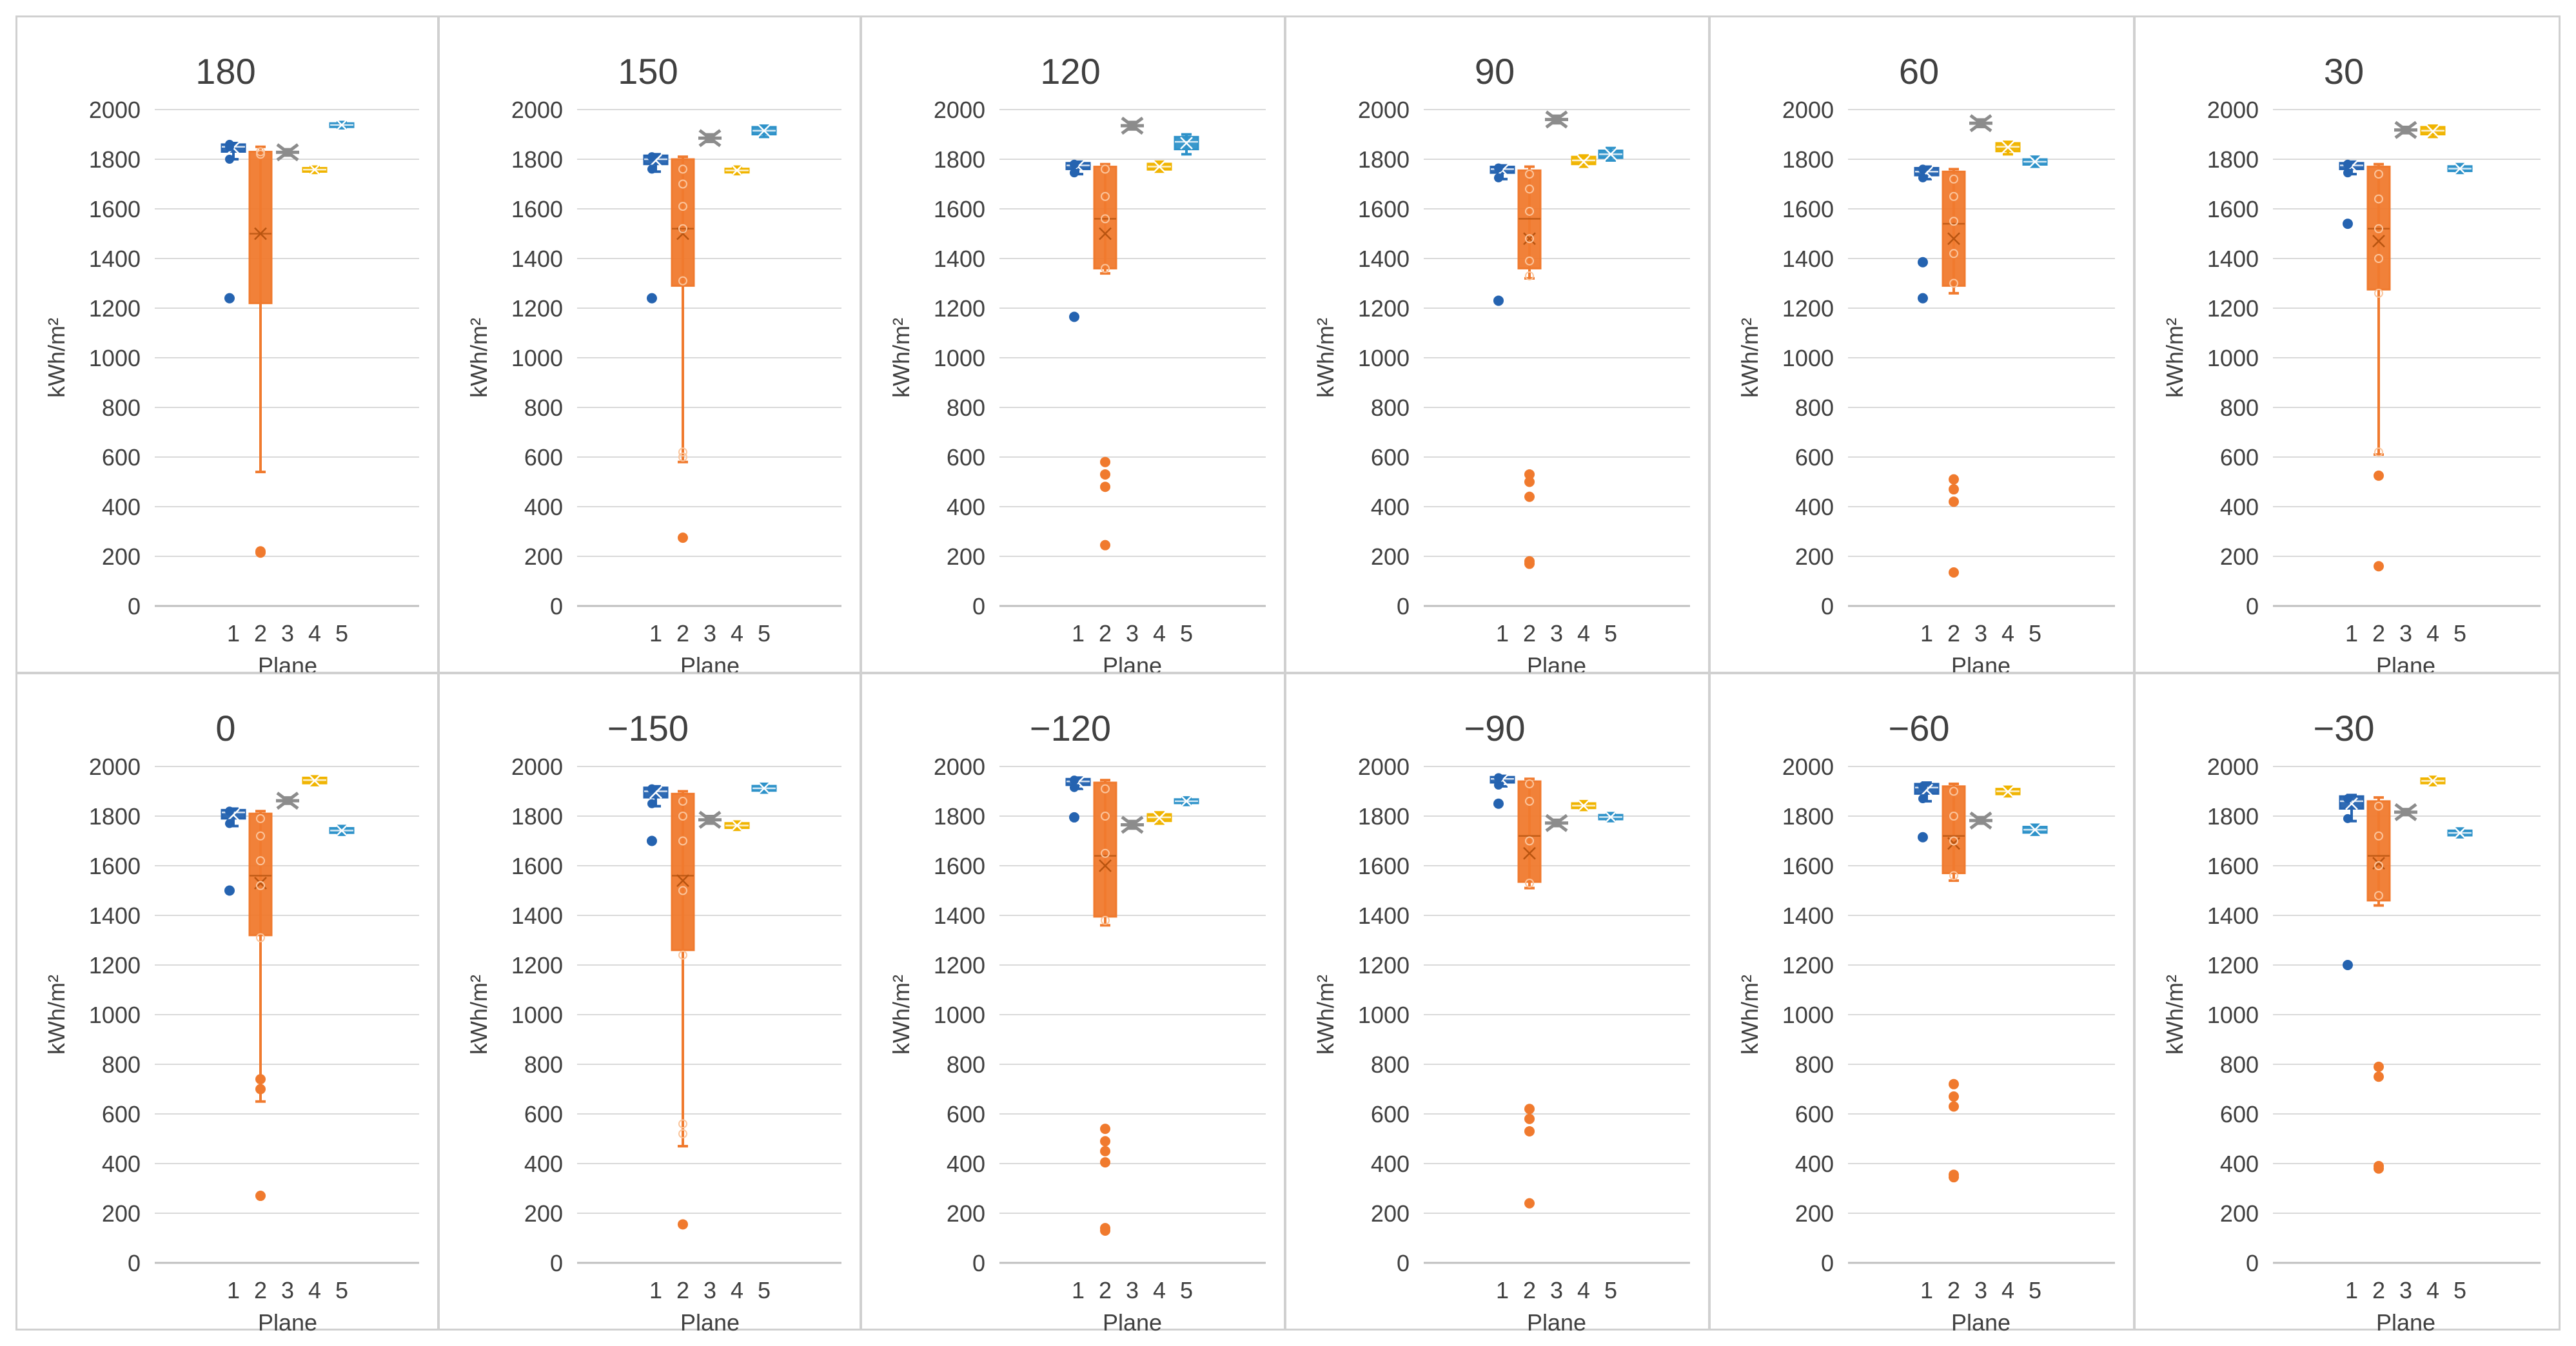  Describe the element at coordinates (225, 728) in the screenshot. I see `chart-title: 0` at that location.